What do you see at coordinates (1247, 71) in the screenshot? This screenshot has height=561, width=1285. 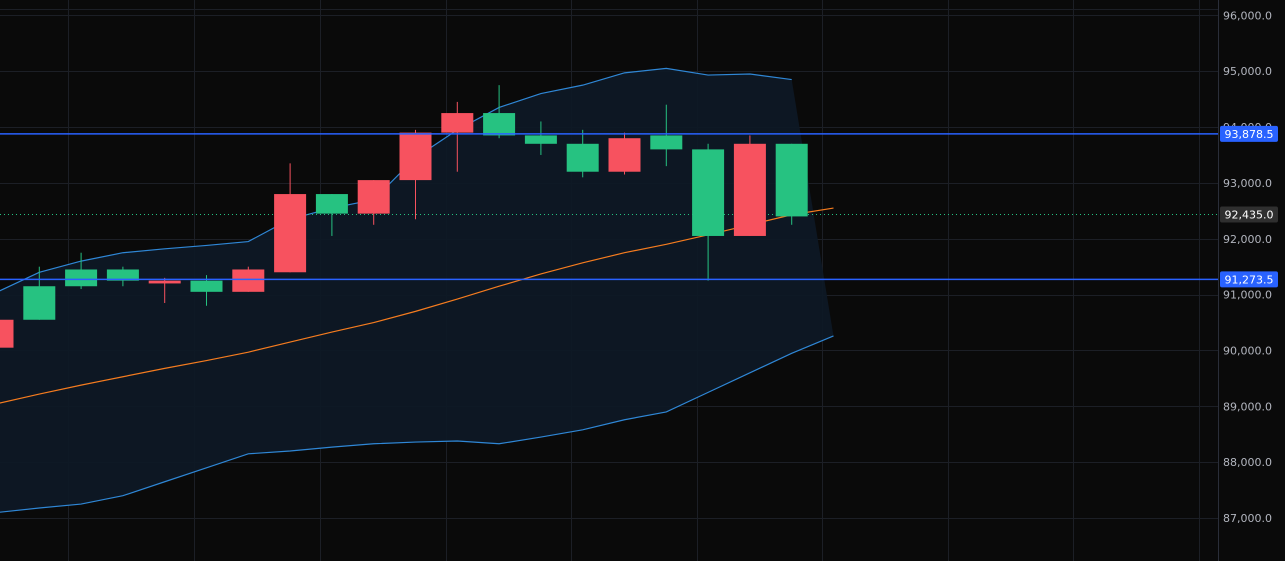 I see `price-axis-tick-label: 95,000.0` at bounding box center [1247, 71].